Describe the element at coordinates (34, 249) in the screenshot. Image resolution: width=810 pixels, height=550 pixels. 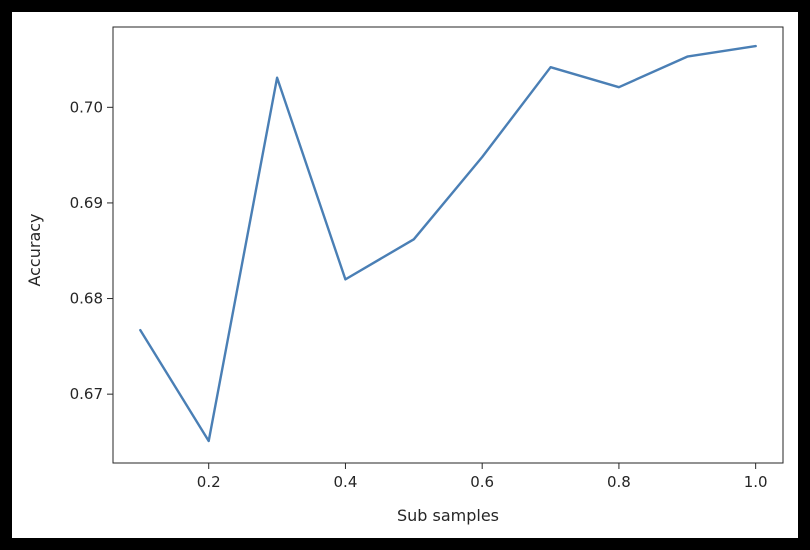
I see `y-axis-label: Accuracy` at that location.